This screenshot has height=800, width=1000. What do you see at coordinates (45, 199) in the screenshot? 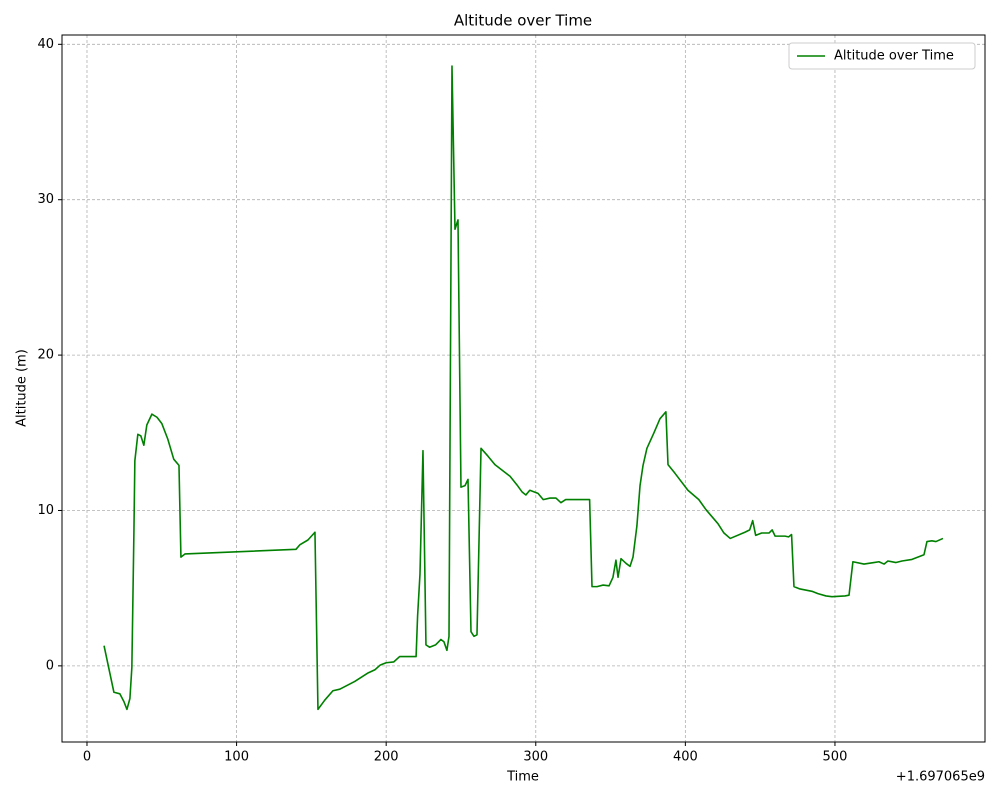
I see `y-tick-label: 30` at bounding box center [45, 199].